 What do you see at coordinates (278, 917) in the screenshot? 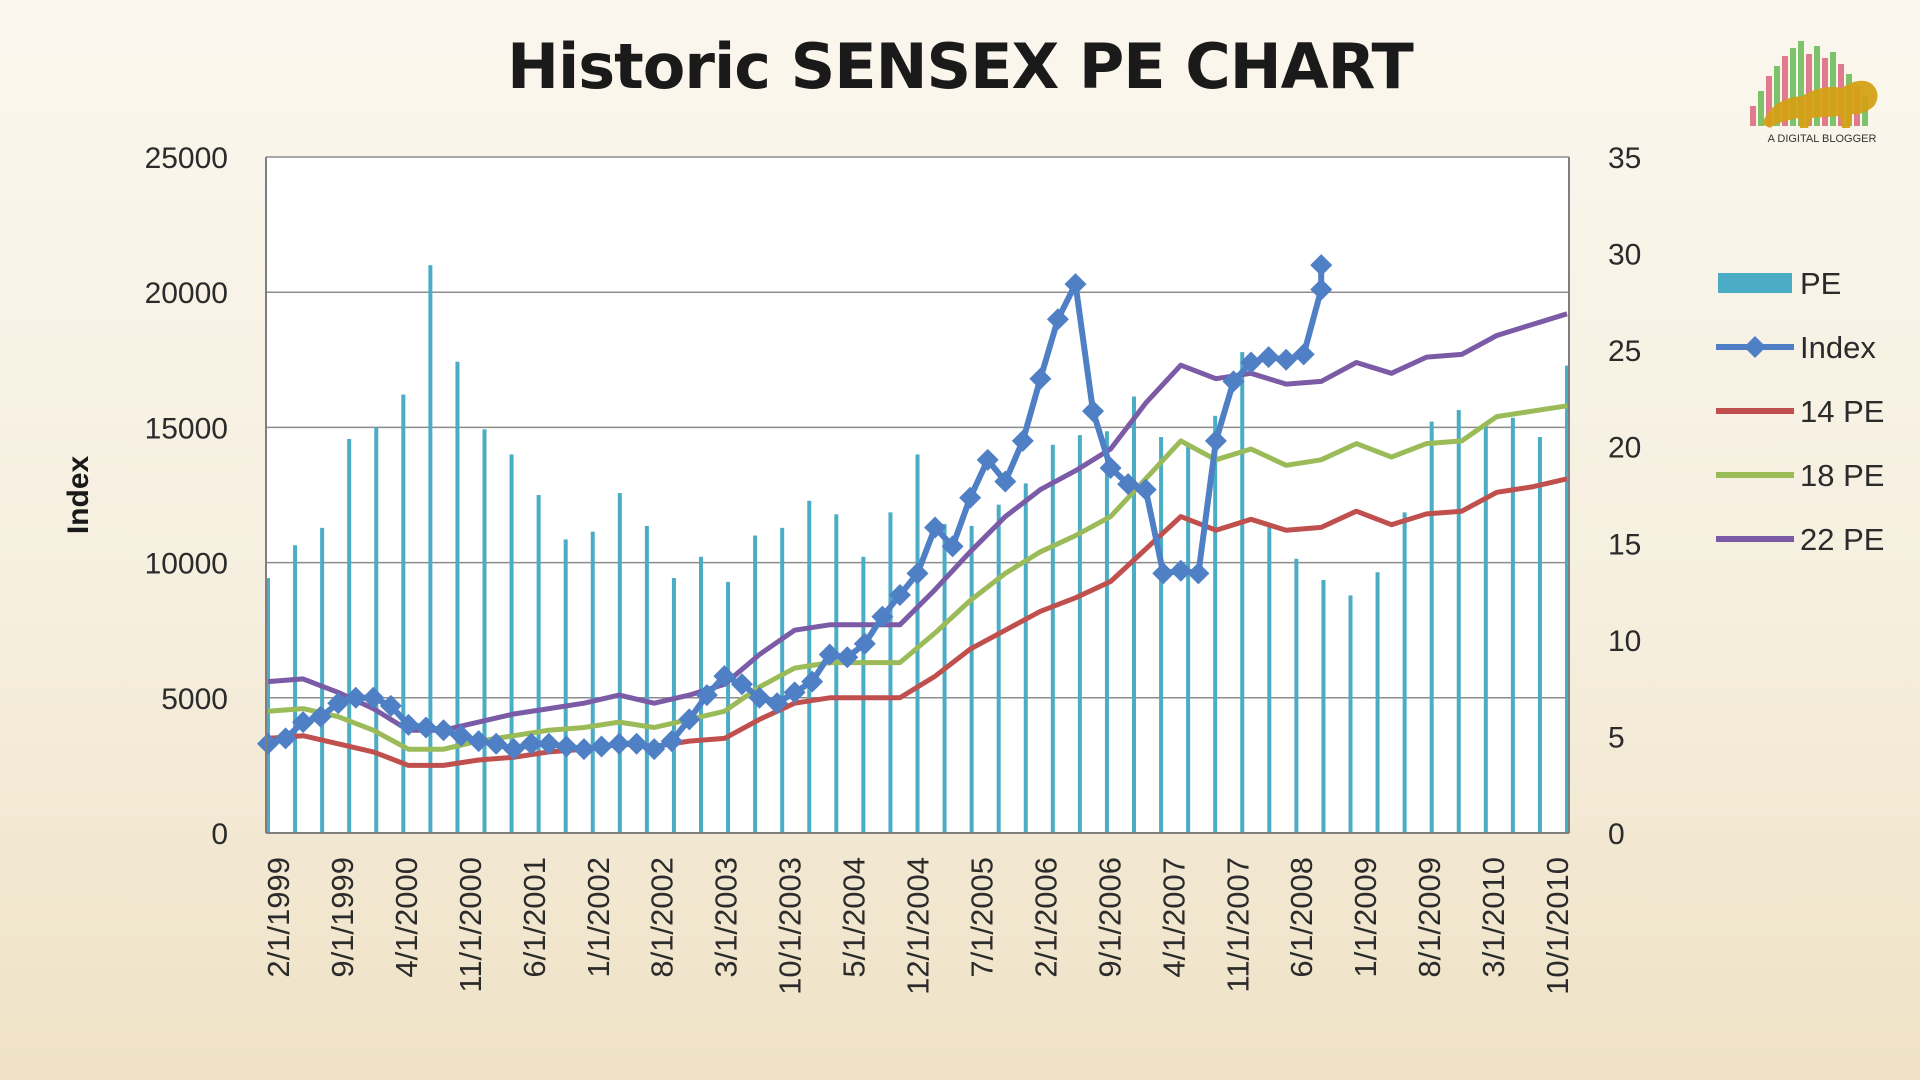
I see `x-tick-label: 2/1/1999` at bounding box center [278, 917].